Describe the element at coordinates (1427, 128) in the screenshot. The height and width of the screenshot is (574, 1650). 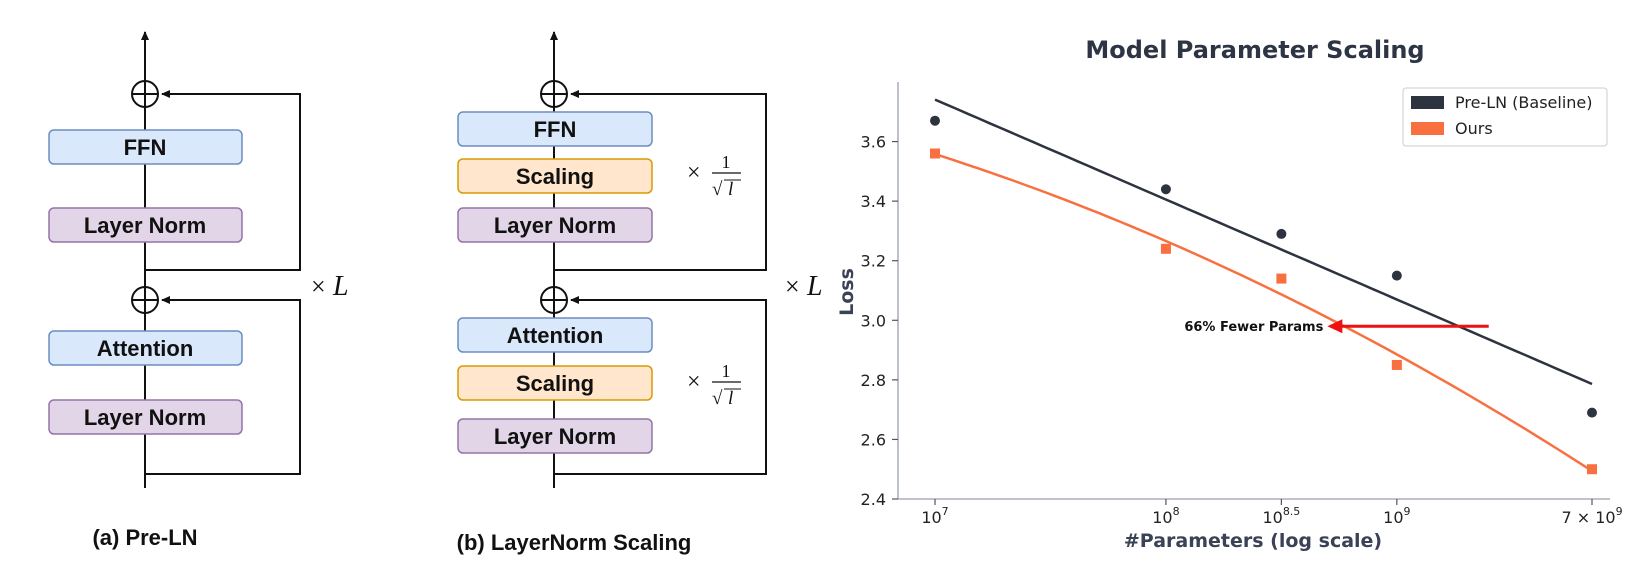
I see `legend-swatch-ours` at that location.